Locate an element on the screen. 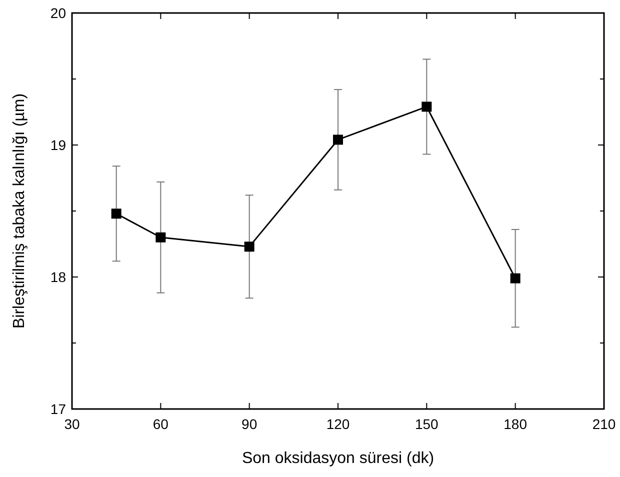 The height and width of the screenshot is (477, 620). x-tick-label: 30 is located at coordinates (72, 424).